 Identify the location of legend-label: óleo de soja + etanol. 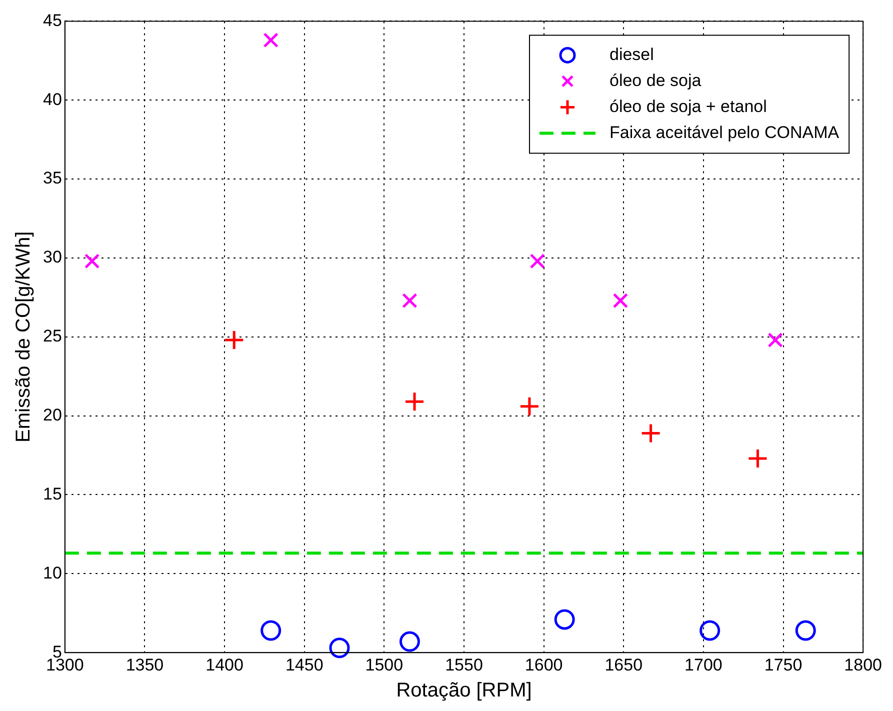
(688, 106).